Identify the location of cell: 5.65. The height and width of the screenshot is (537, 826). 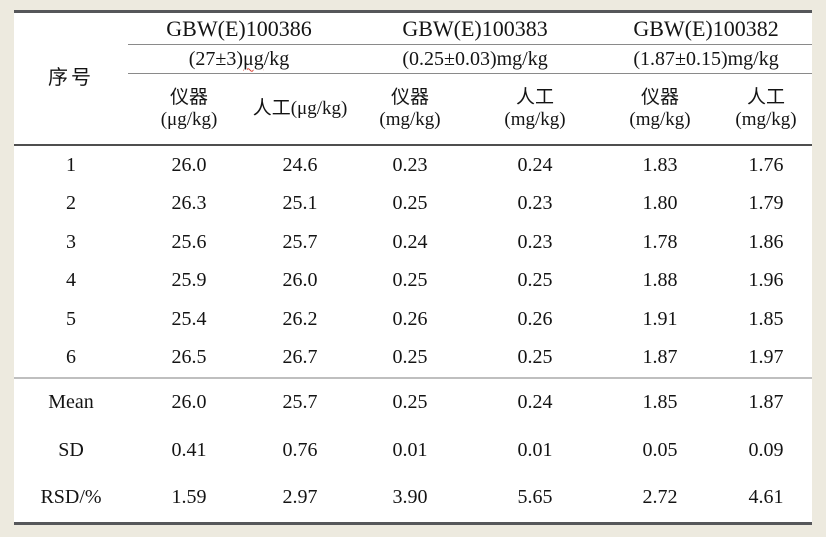
(535, 497).